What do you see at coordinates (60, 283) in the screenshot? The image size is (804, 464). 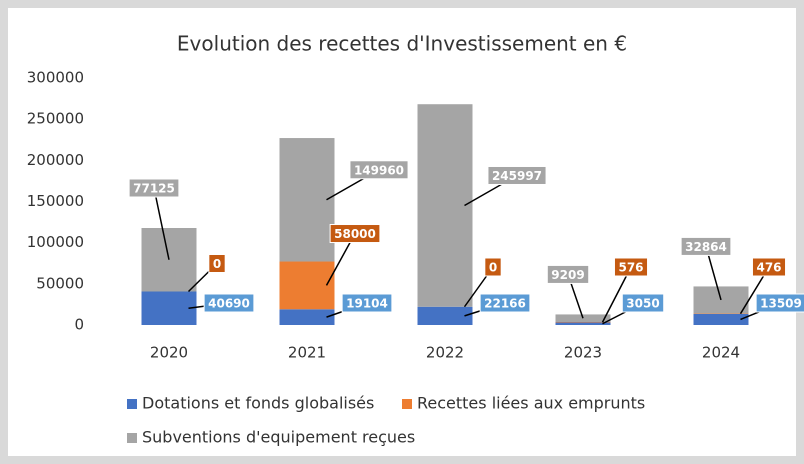 I see `y-tick-label: 50000` at bounding box center [60, 283].